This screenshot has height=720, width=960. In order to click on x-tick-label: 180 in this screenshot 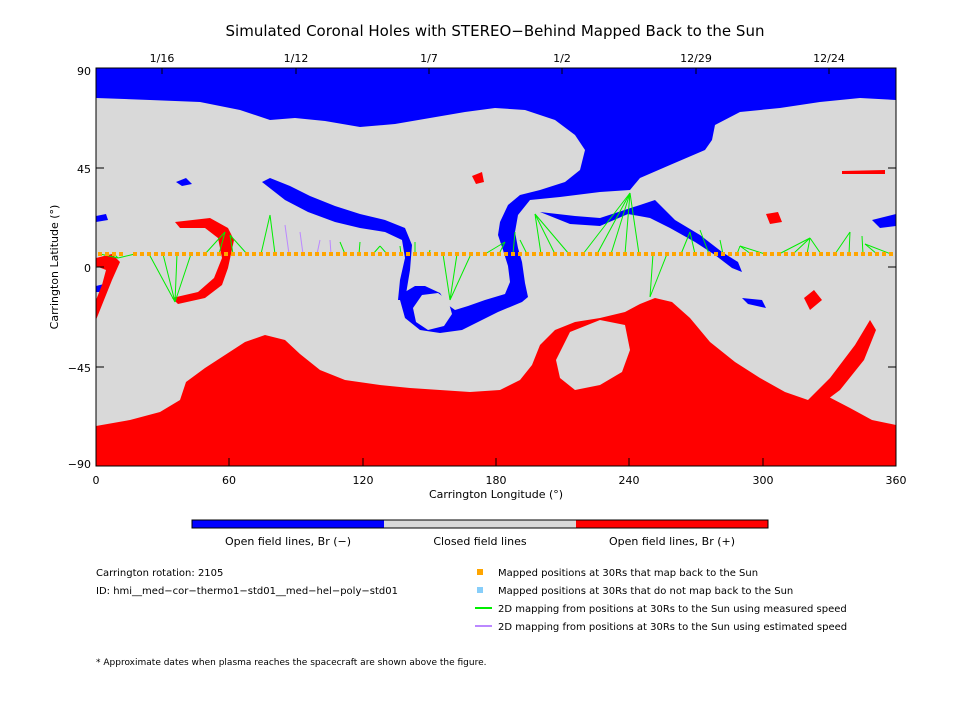, I will do `click(496, 480)`.